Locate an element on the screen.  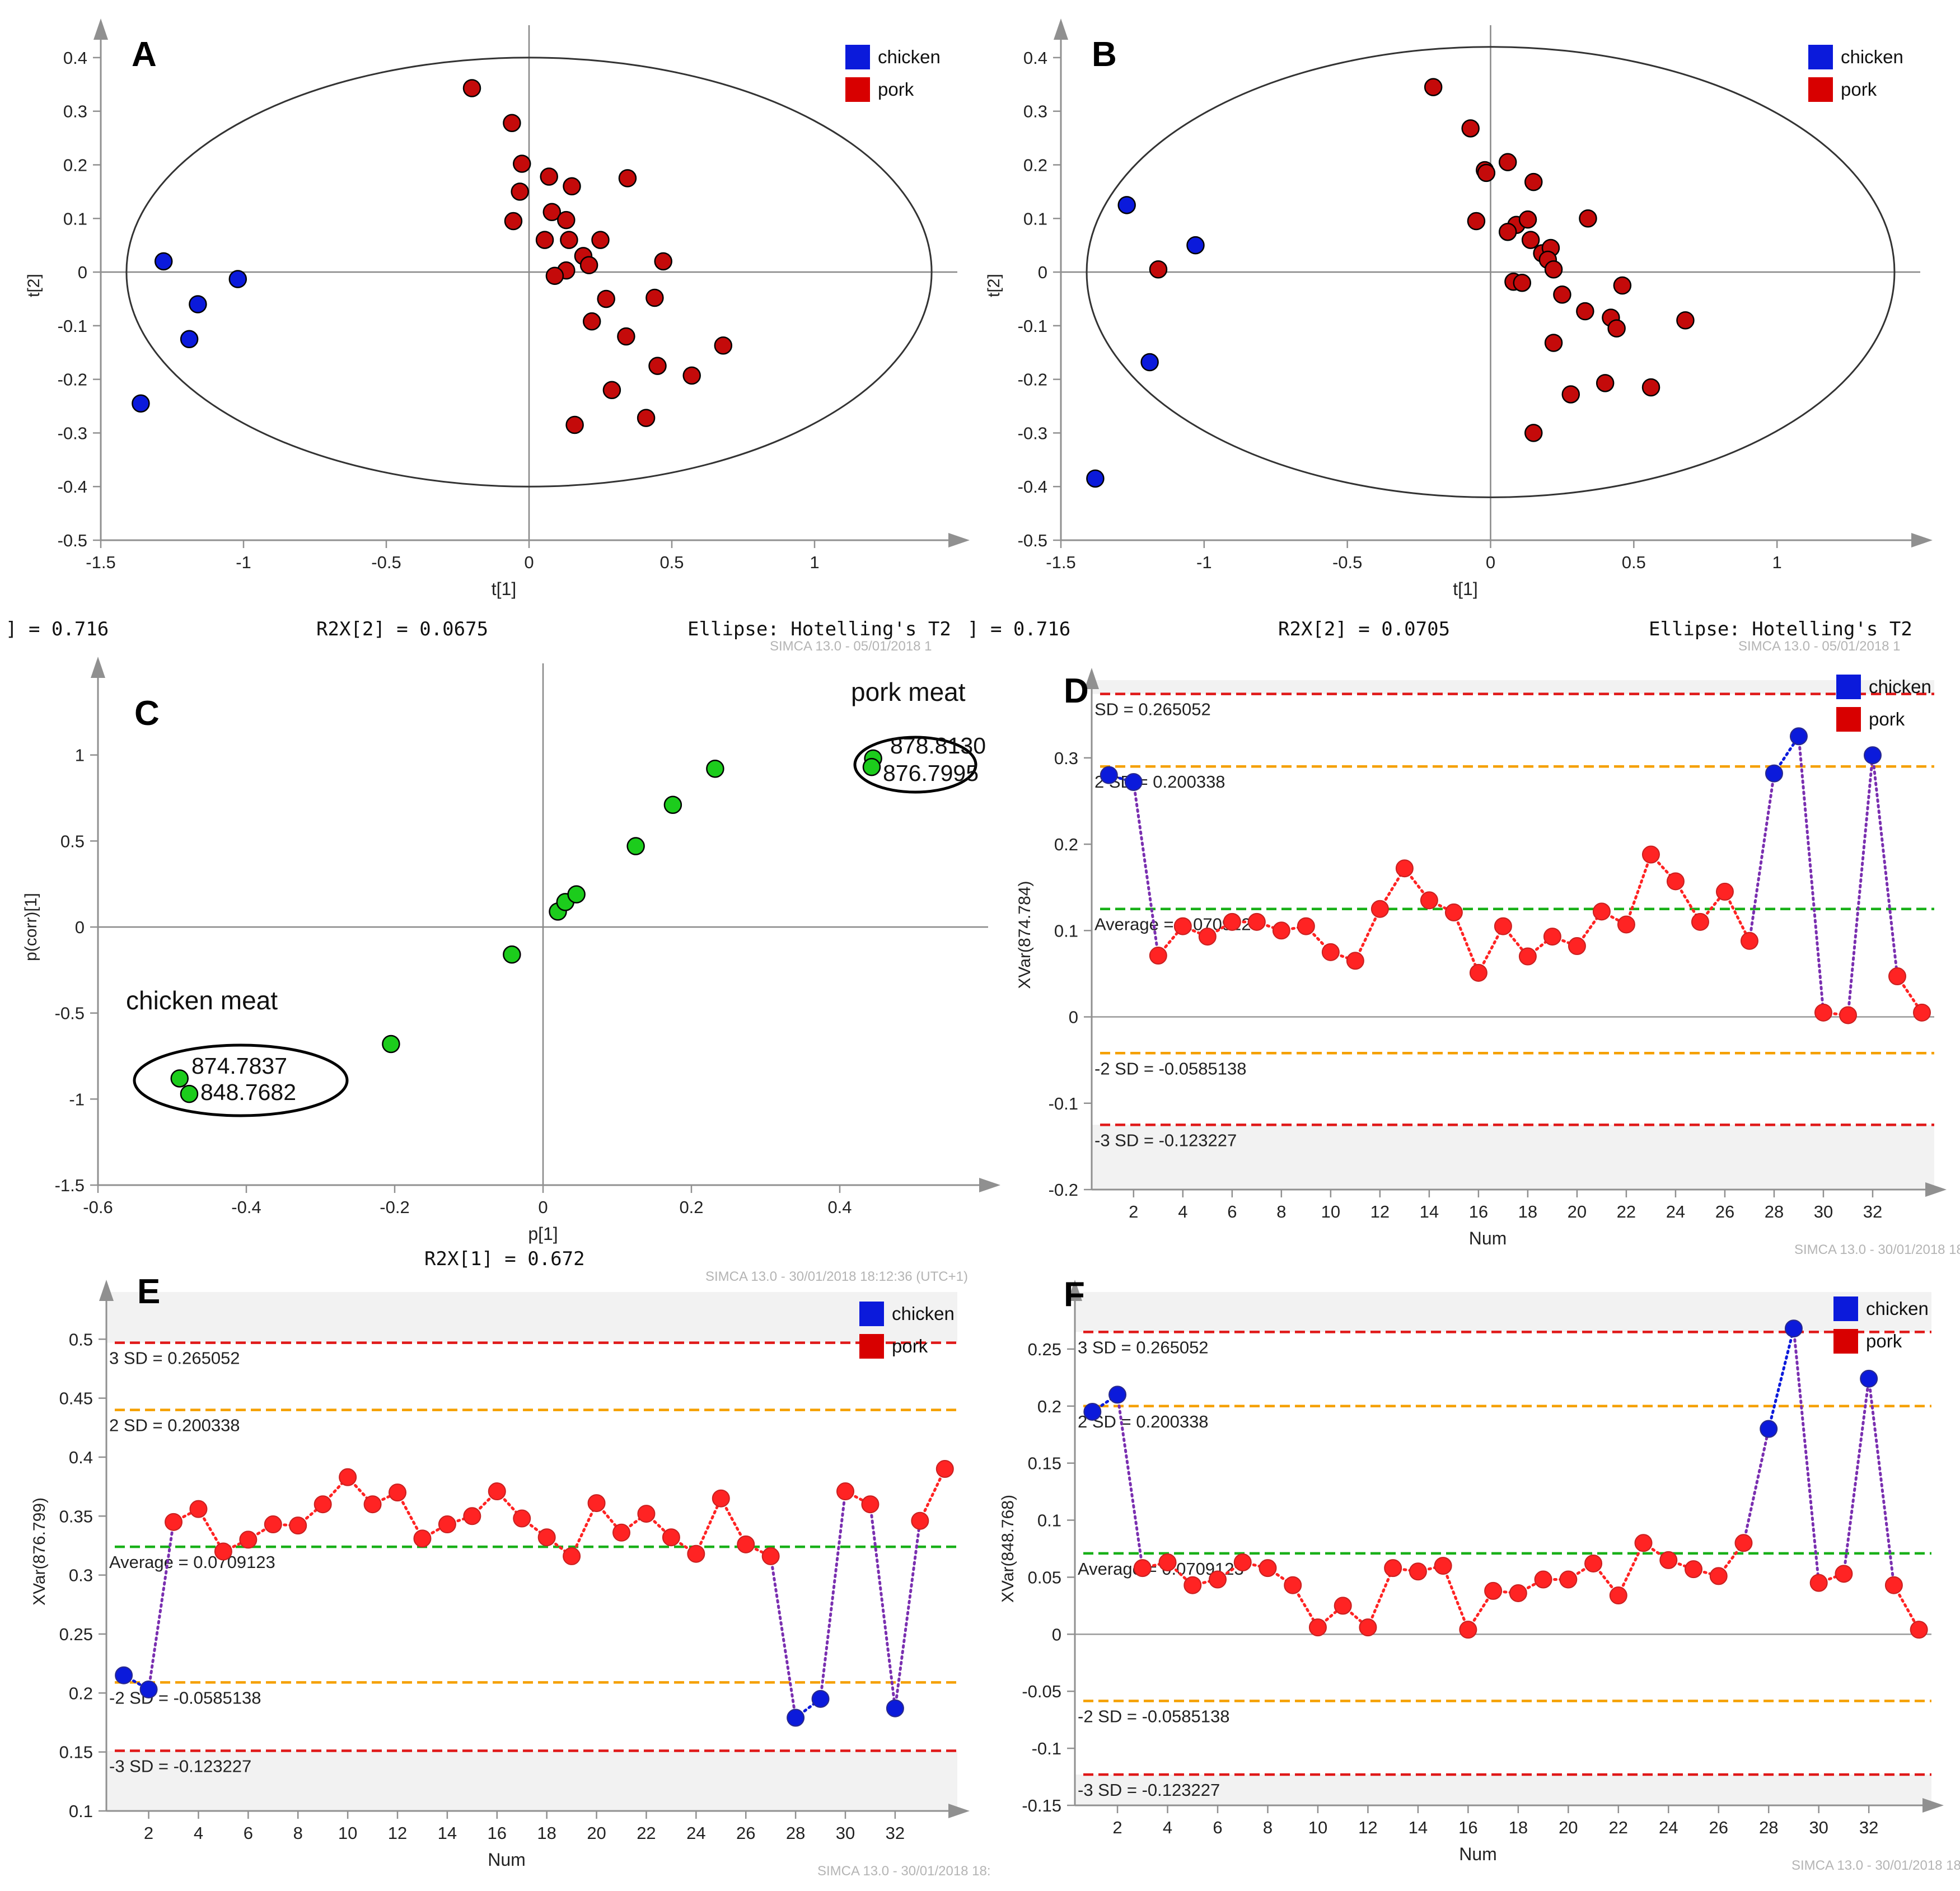
x-tick-label: 32 is located at coordinates (1872, 1211).